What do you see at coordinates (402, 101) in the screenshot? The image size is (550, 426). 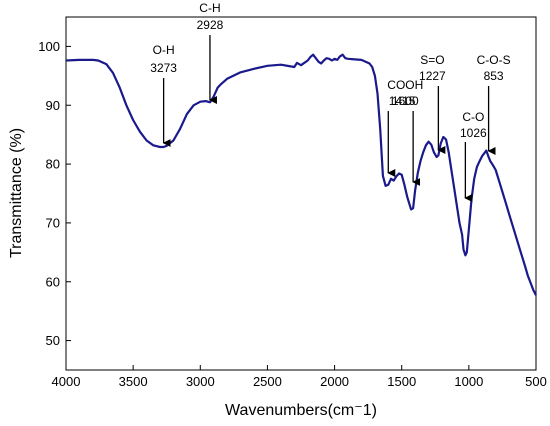 I see `annotation-wavenumber-label: 1415` at bounding box center [402, 101].